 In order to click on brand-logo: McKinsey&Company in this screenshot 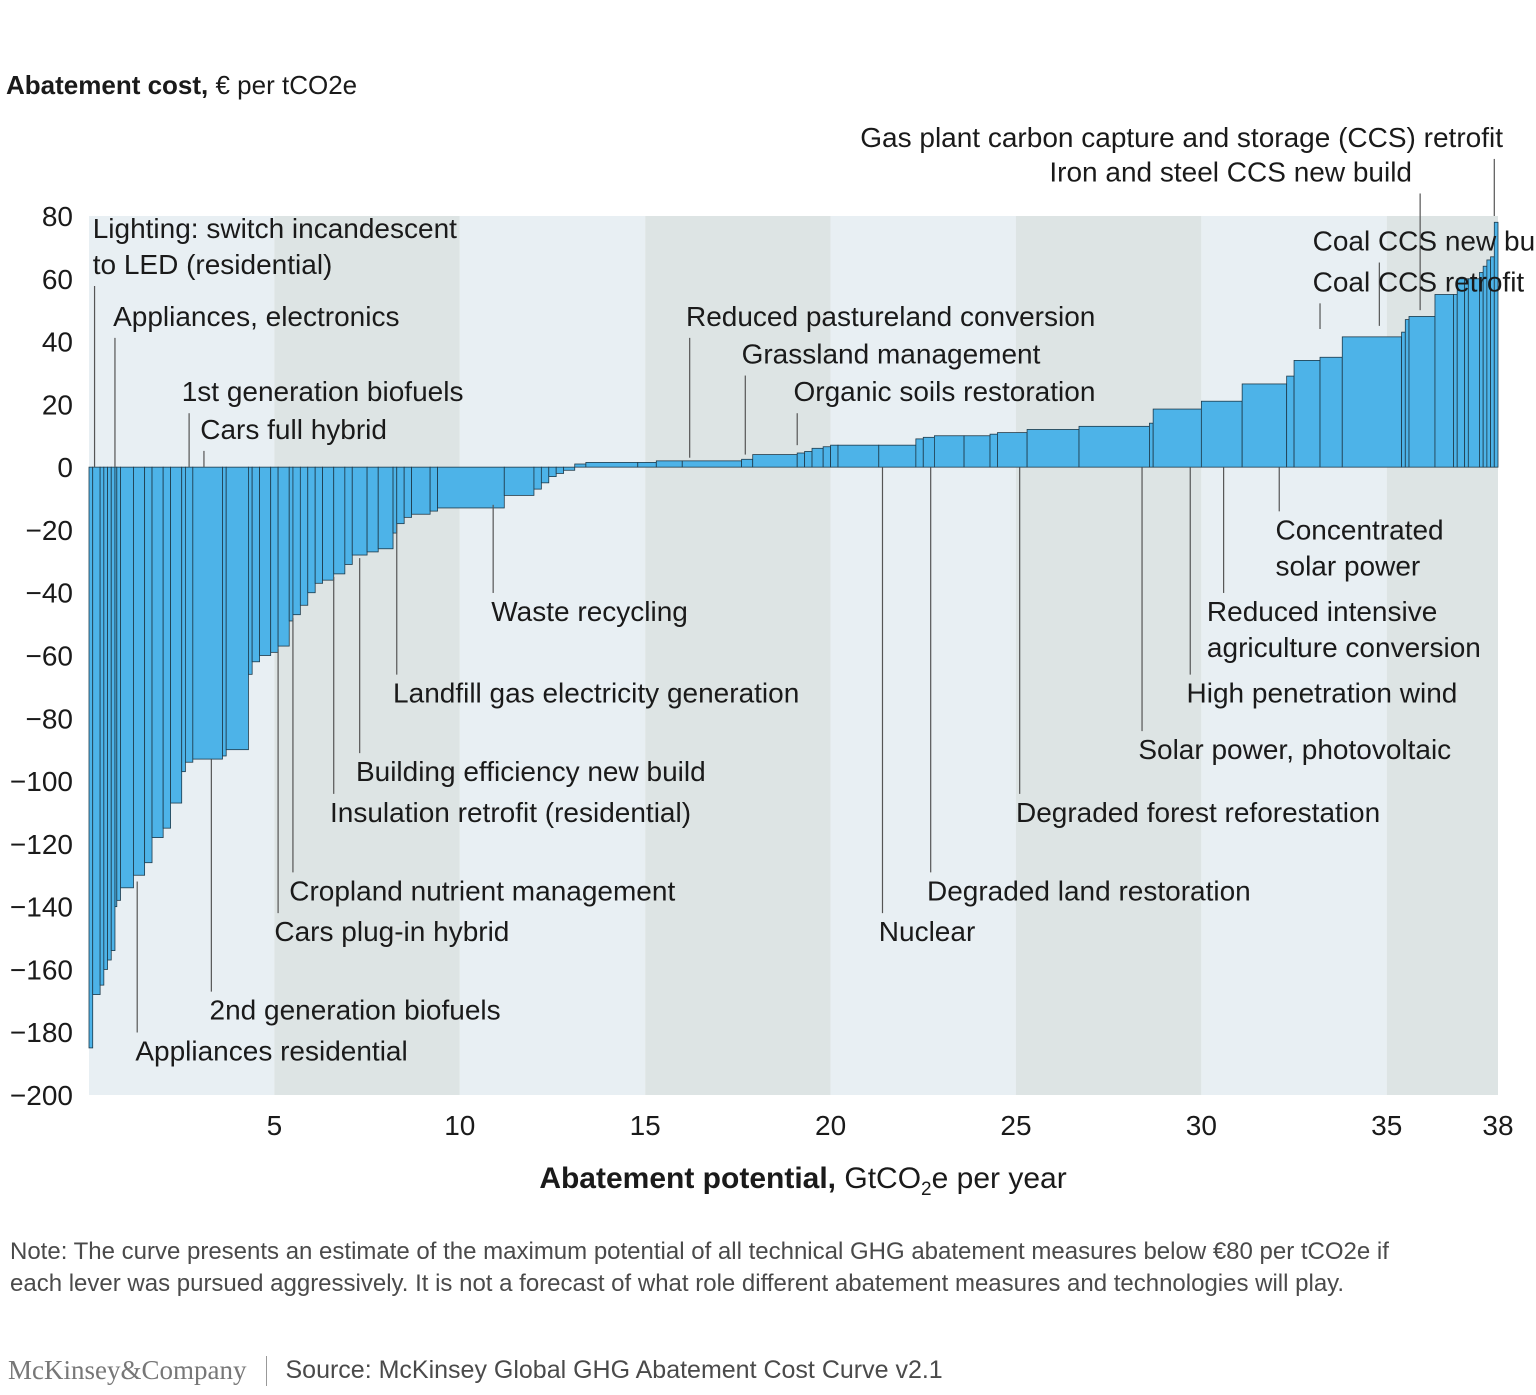, I will do `click(127, 1370)`.